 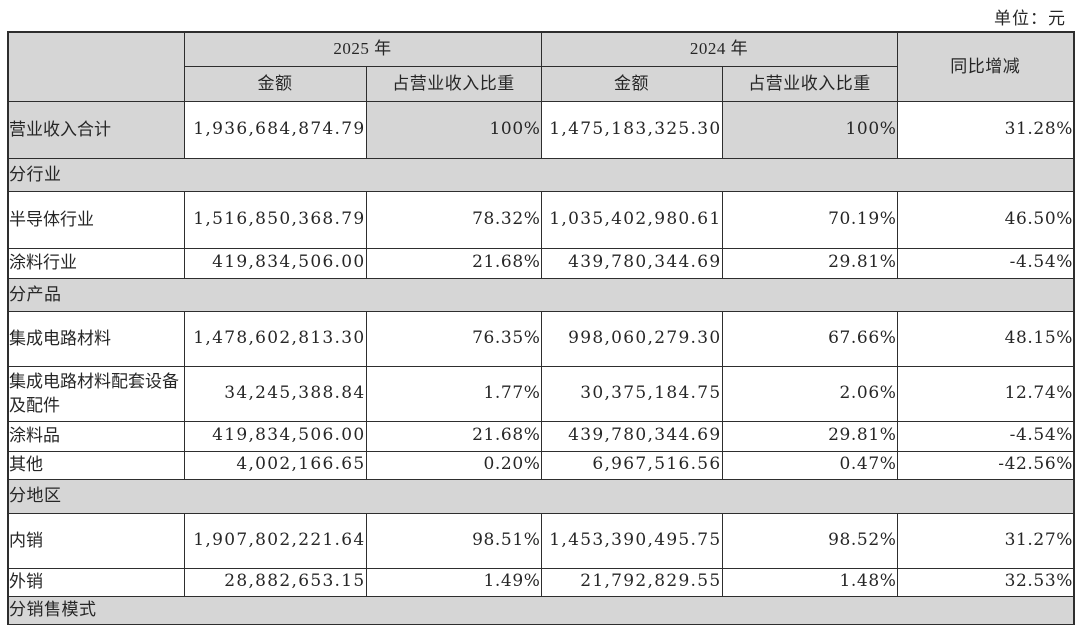 What do you see at coordinates (809, 465) in the screenshot?
I see `ratio-2024-cell: 0.47%` at bounding box center [809, 465].